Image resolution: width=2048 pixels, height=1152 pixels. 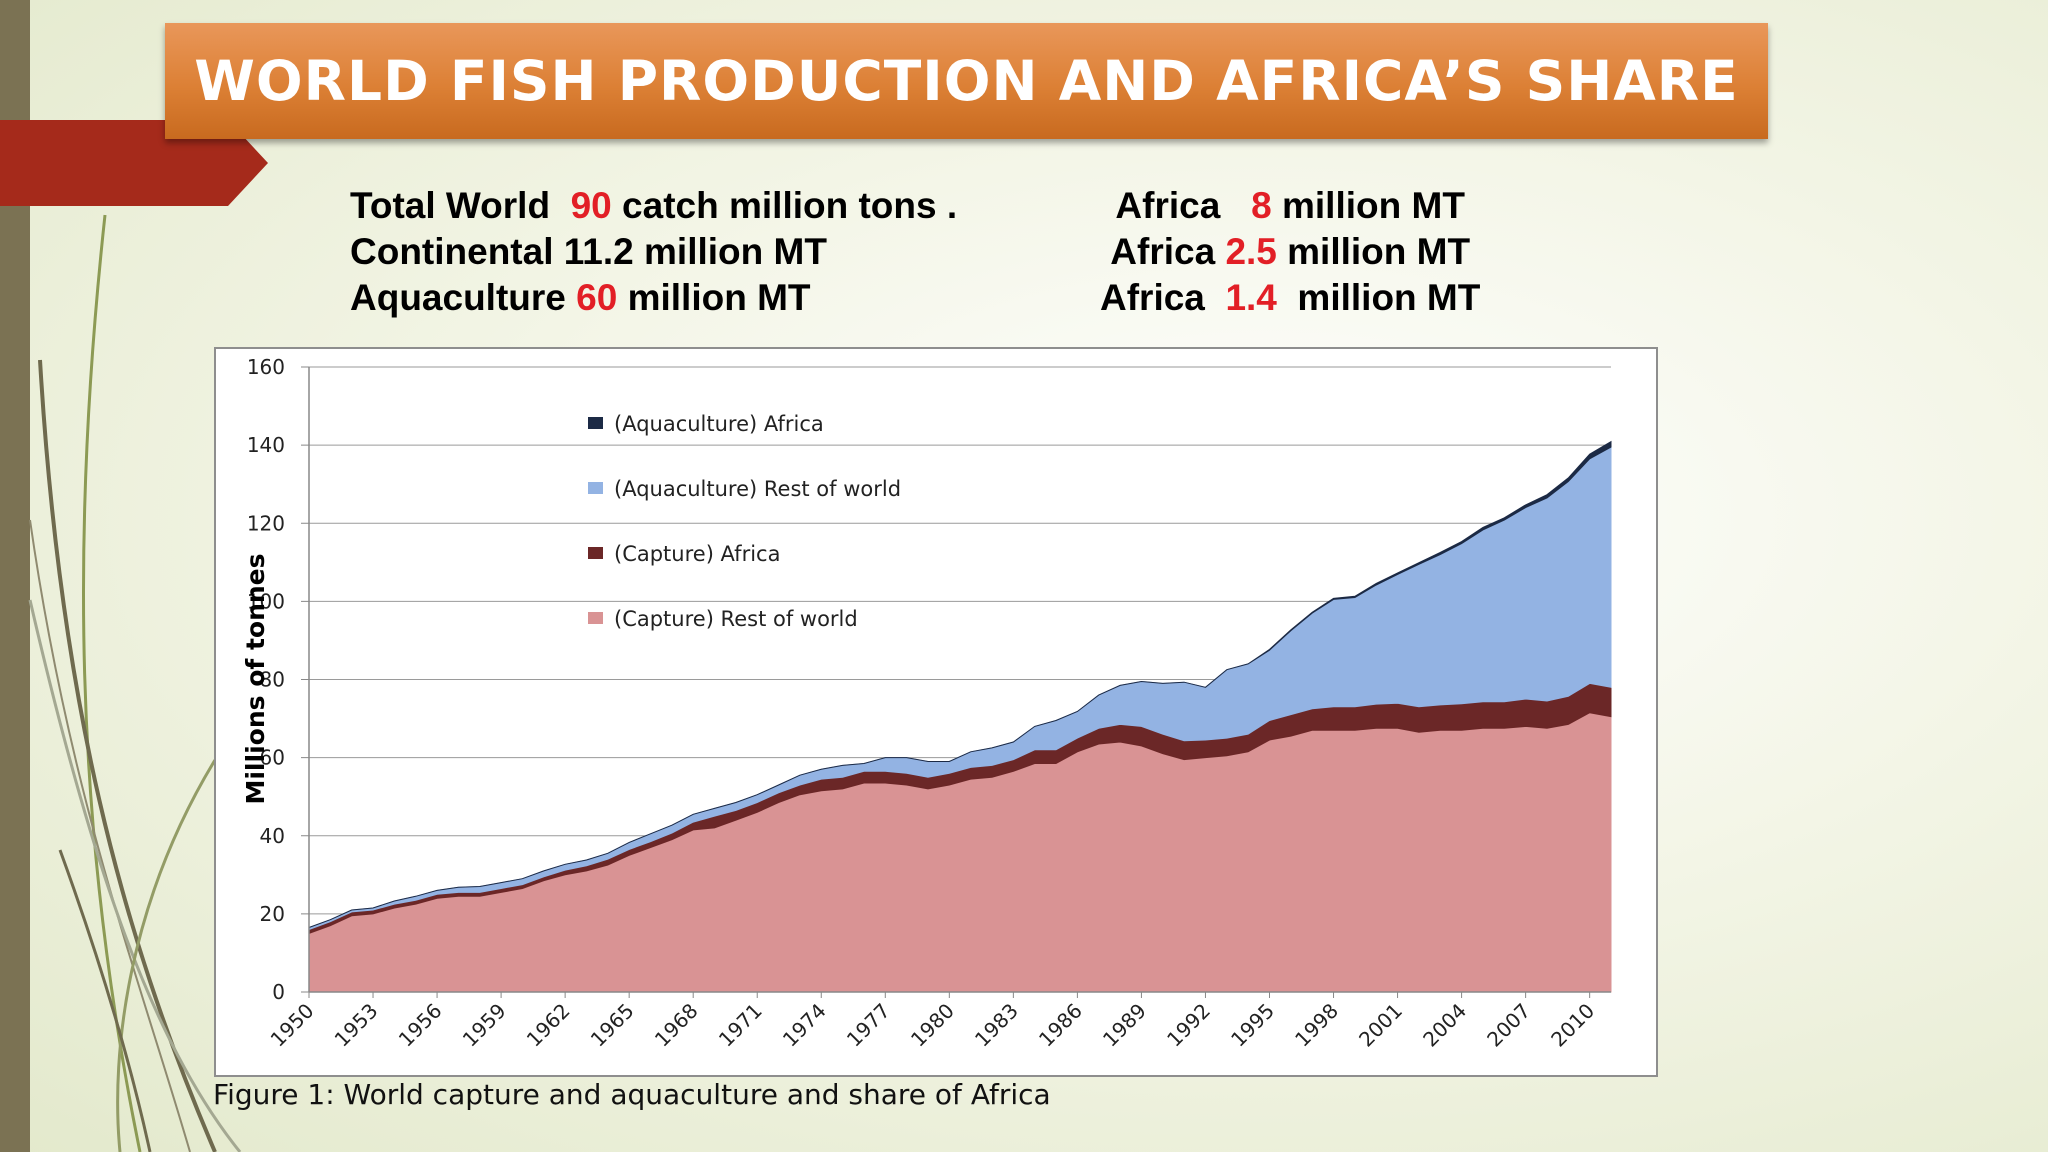 What do you see at coordinates (266, 523) in the screenshot?
I see `y-tick-label: 120` at bounding box center [266, 523].